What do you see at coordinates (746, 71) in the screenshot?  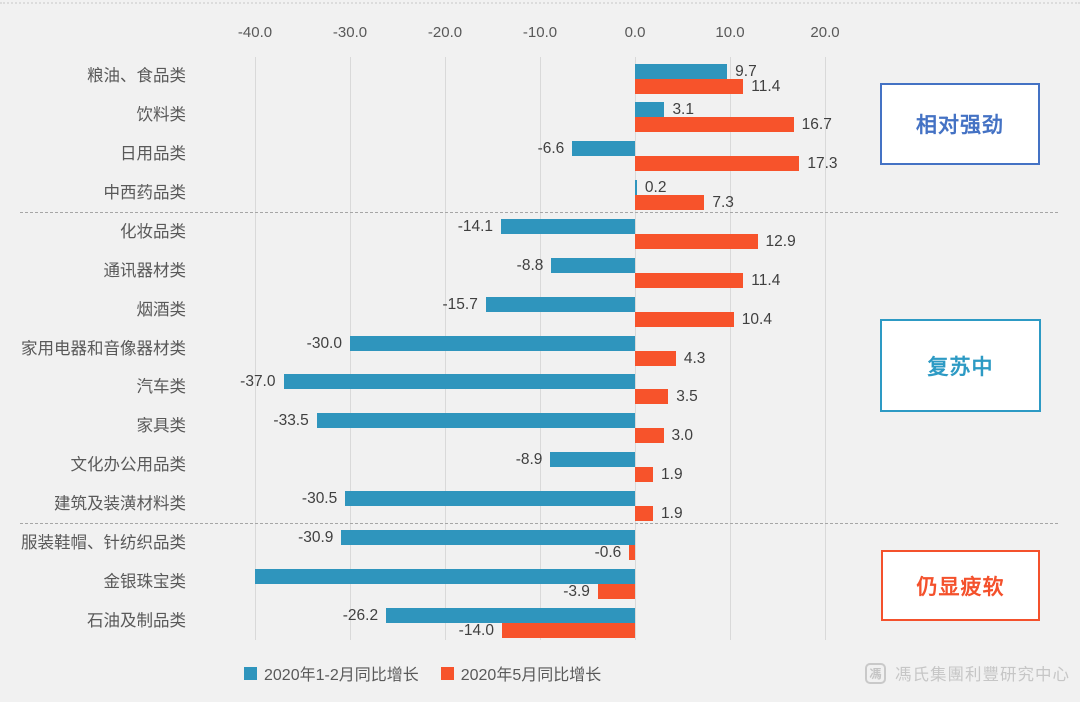 I see `value-label: 9.7` at bounding box center [746, 71].